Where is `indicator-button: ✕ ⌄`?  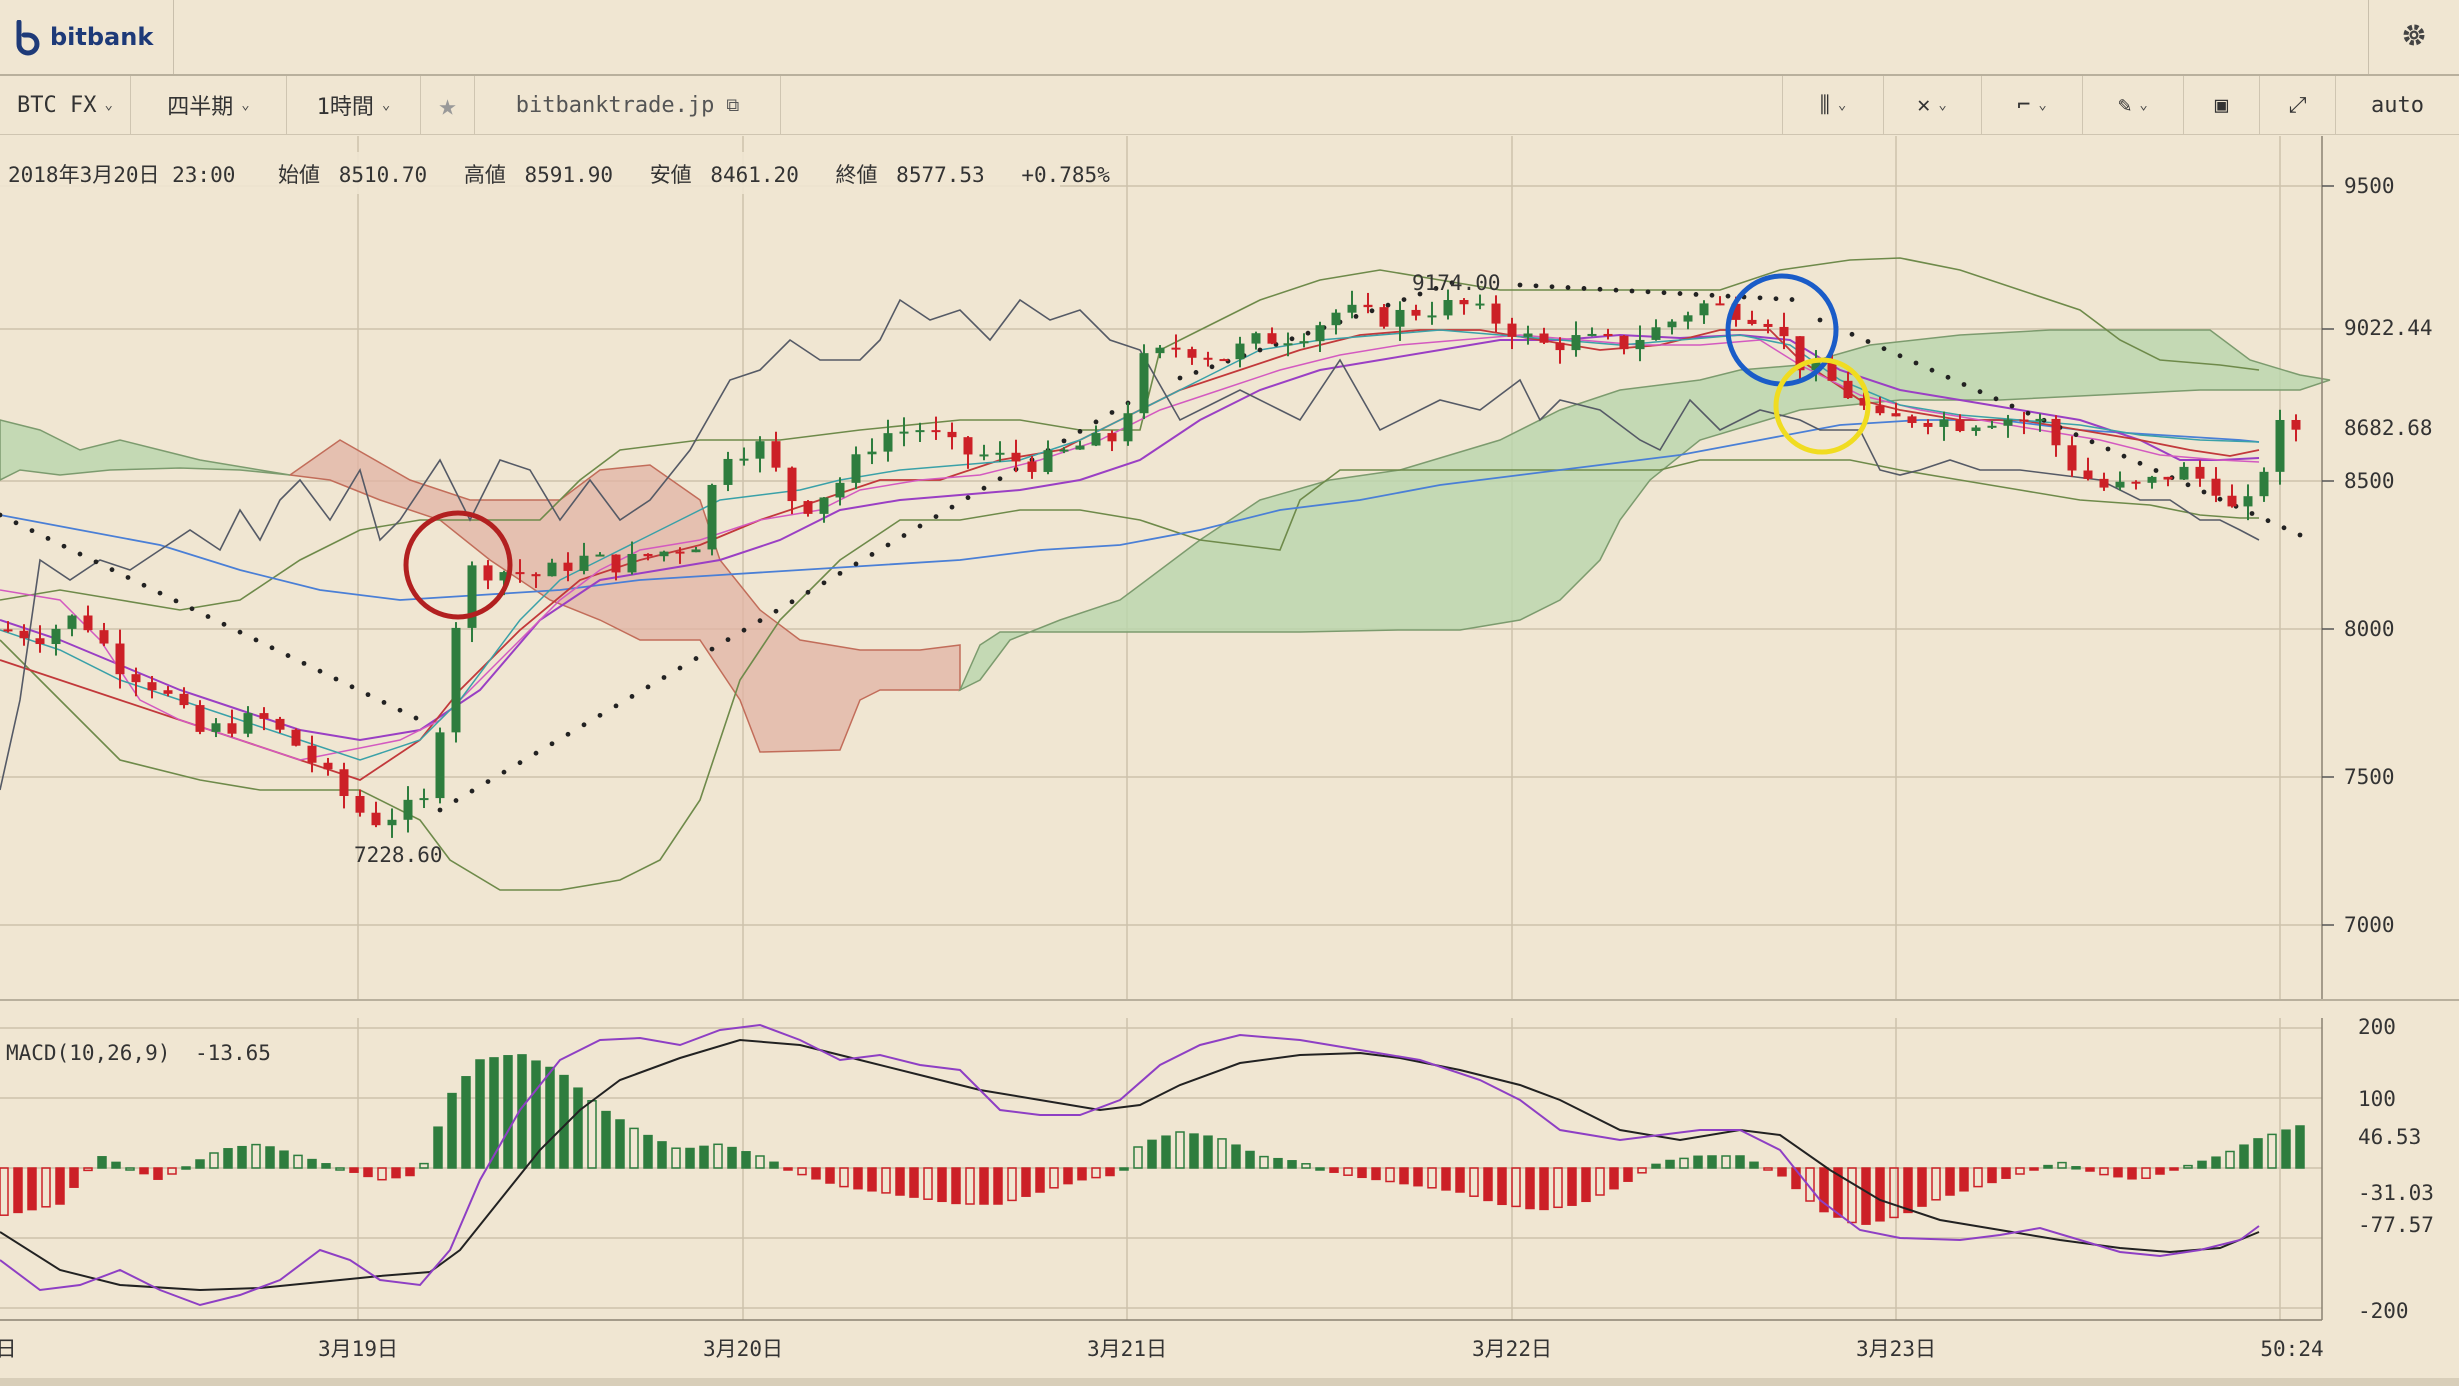 indicator-button: ✕ ⌄ is located at coordinates (1932, 105).